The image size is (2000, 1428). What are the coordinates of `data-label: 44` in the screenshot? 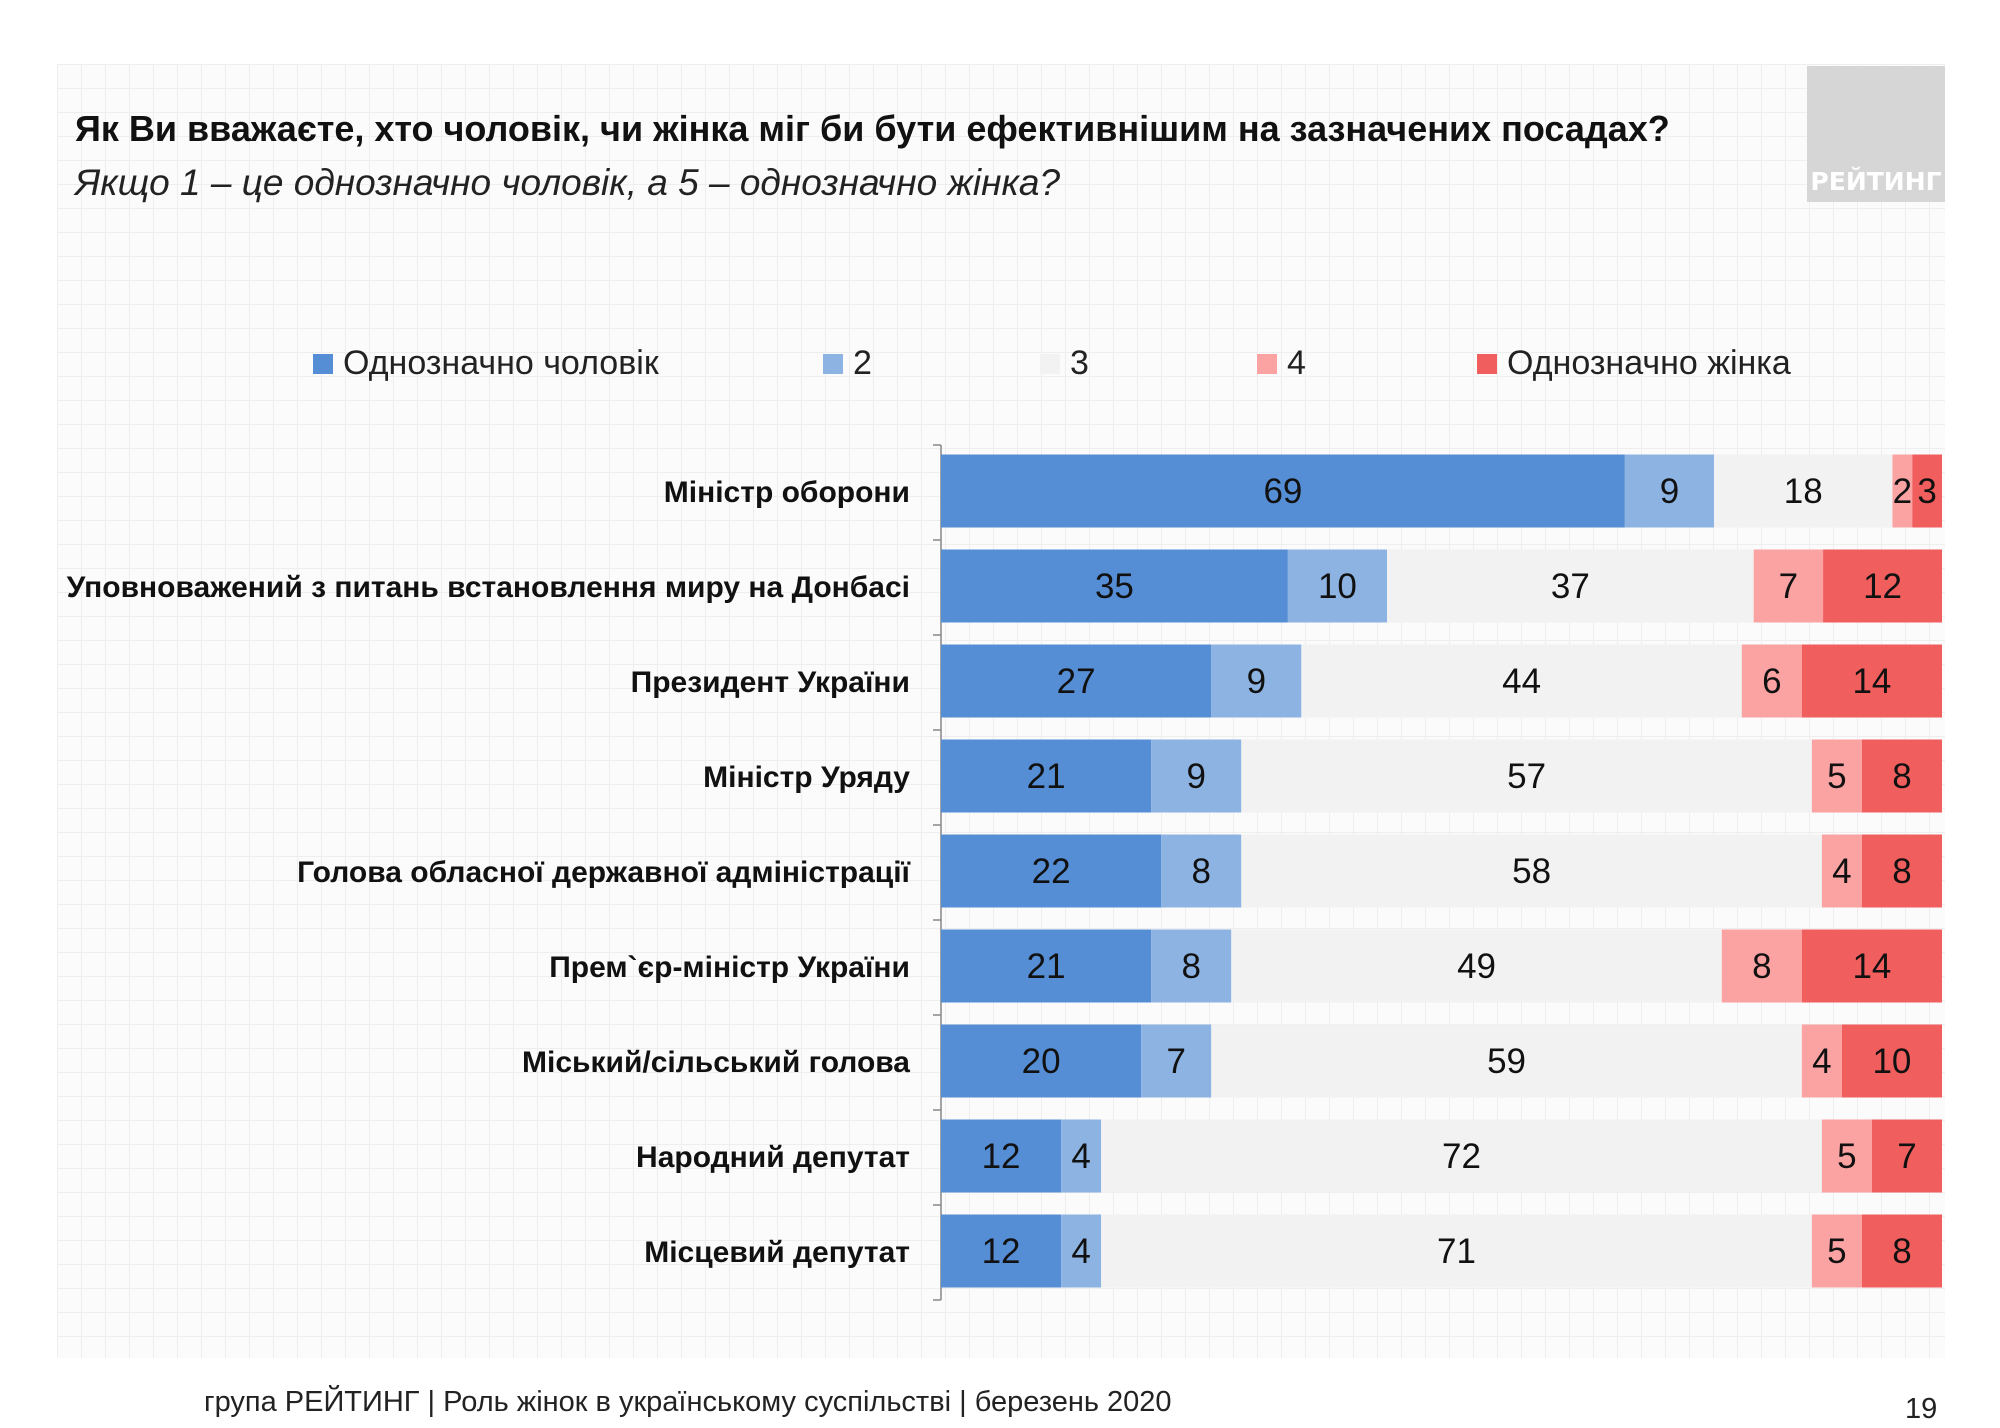 It's located at (1521, 681).